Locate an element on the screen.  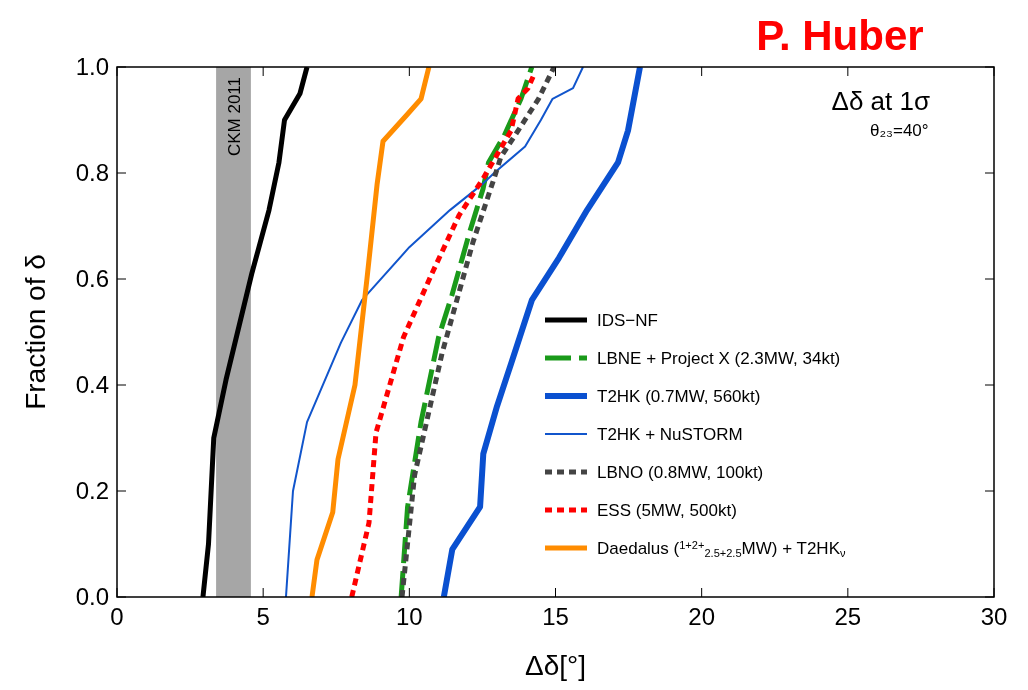
x-axis-title: Δδ[°] is located at coordinates (555, 665).